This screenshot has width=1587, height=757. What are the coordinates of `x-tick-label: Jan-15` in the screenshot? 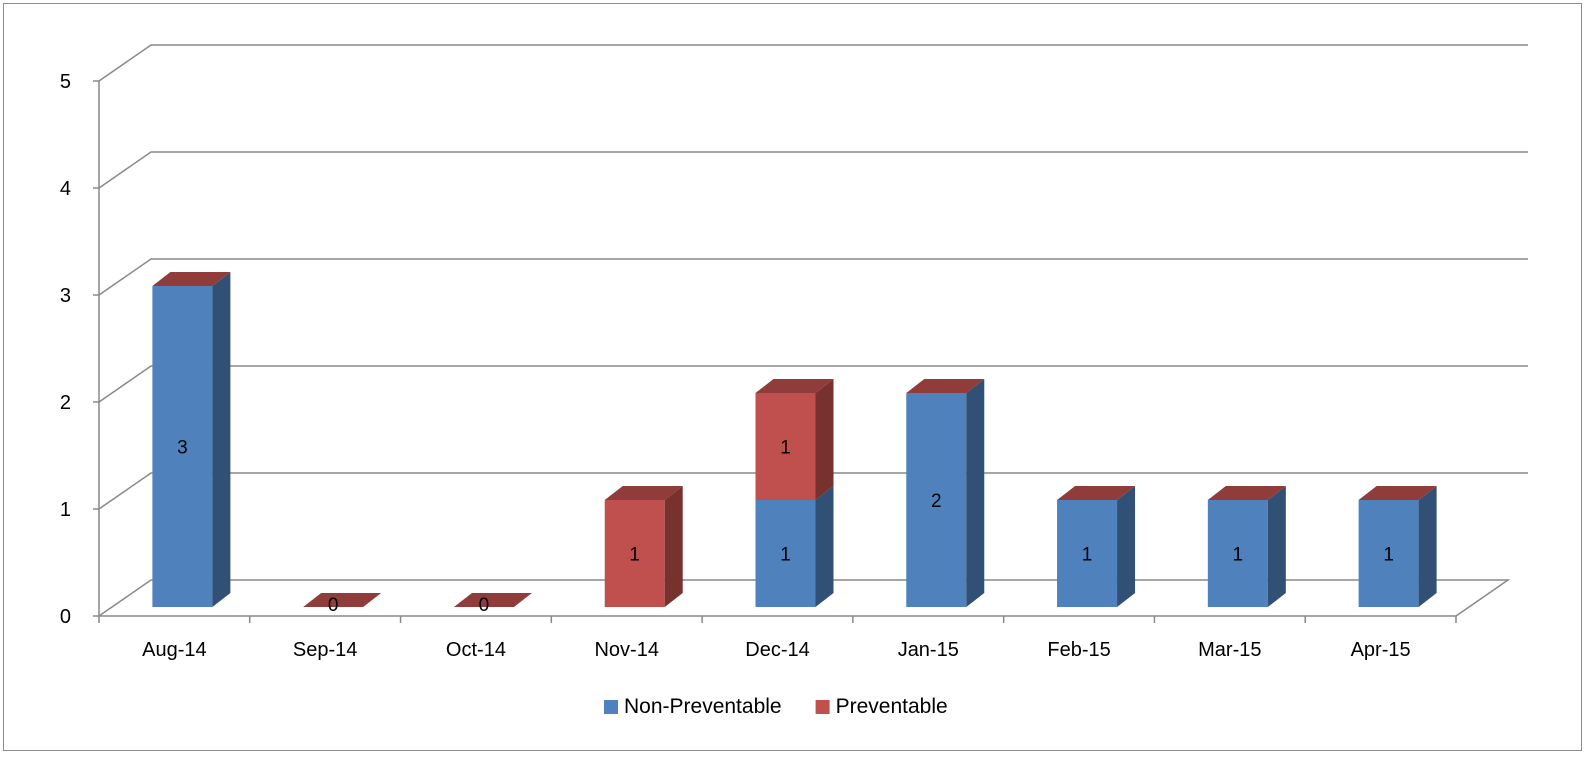 It's located at (928, 650).